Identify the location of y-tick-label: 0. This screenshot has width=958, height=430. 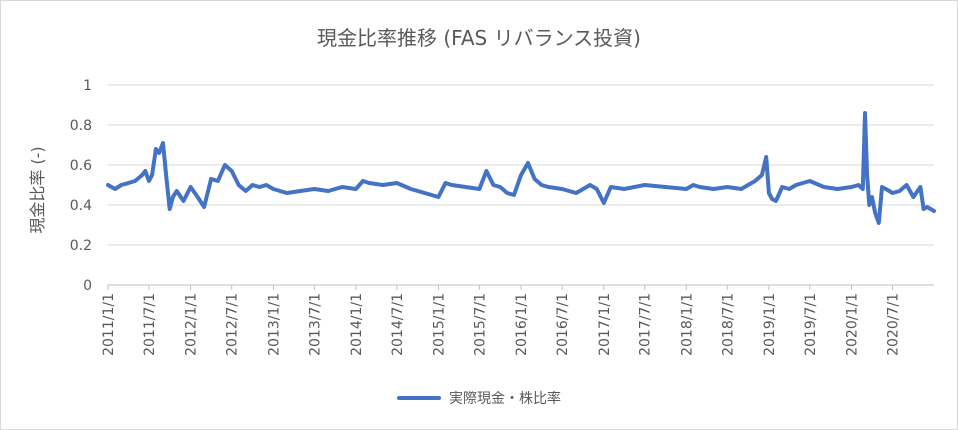
(87, 286).